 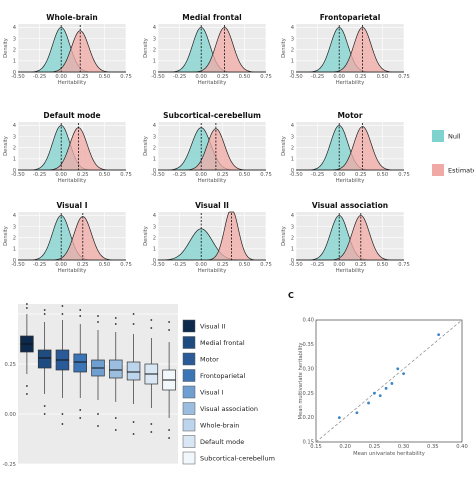 What do you see at coordinates (189, 326) in the screenshot?
I see `legend-key-visual-ii` at bounding box center [189, 326].